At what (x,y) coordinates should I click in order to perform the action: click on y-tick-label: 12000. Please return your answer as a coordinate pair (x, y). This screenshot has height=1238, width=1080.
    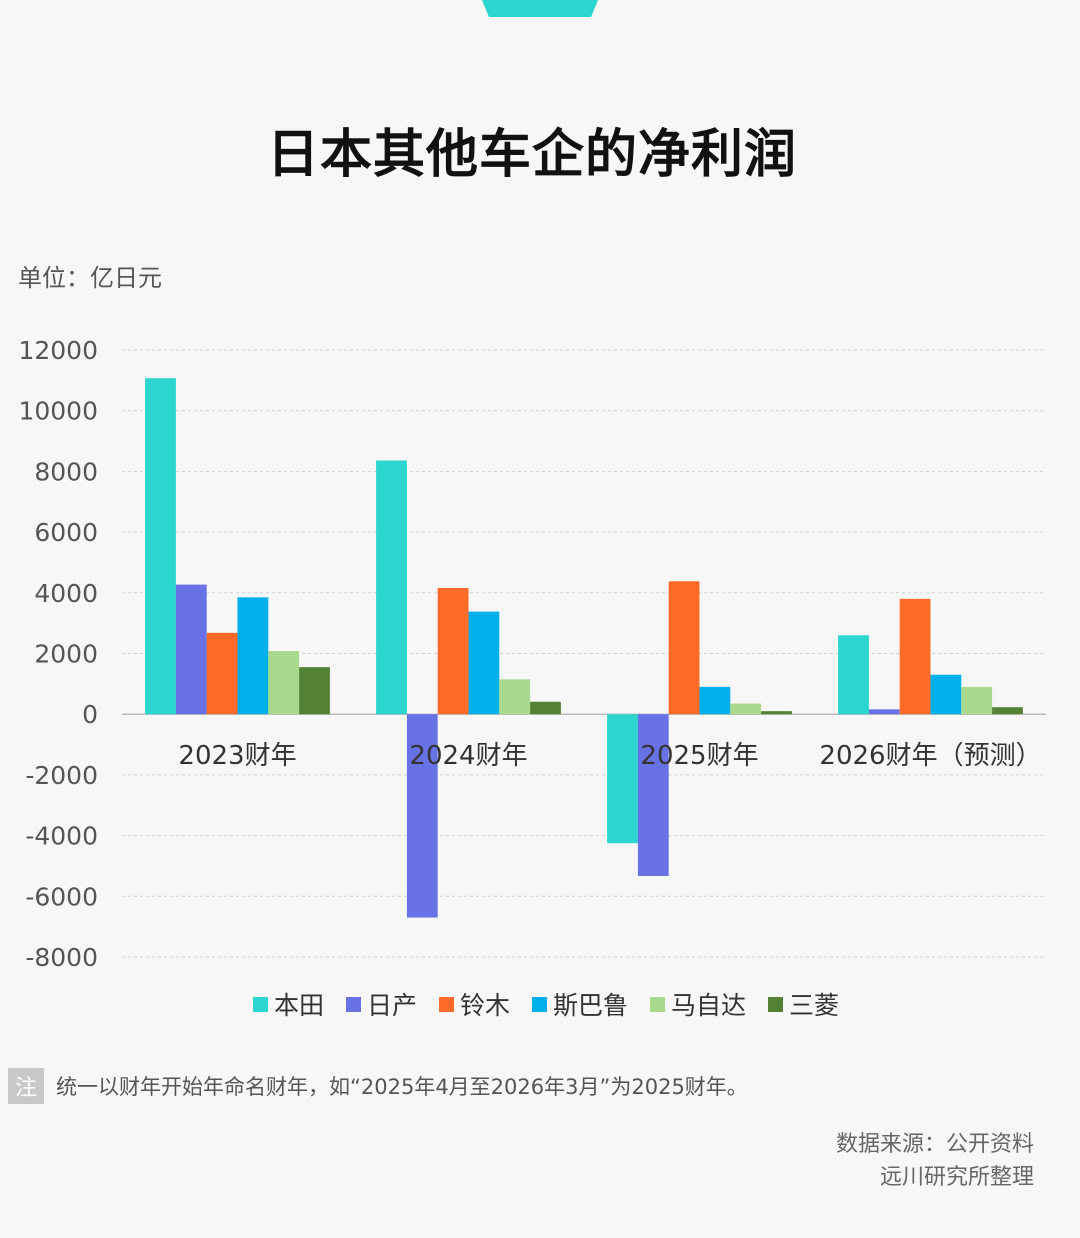
    Looking at the image, I should click on (58, 350).